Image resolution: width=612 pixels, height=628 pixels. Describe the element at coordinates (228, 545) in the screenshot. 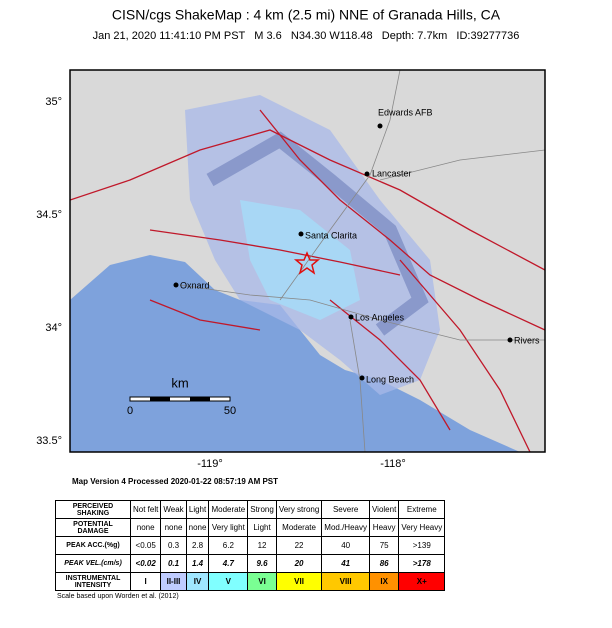

I see `legend-cell: 6.2` at that location.